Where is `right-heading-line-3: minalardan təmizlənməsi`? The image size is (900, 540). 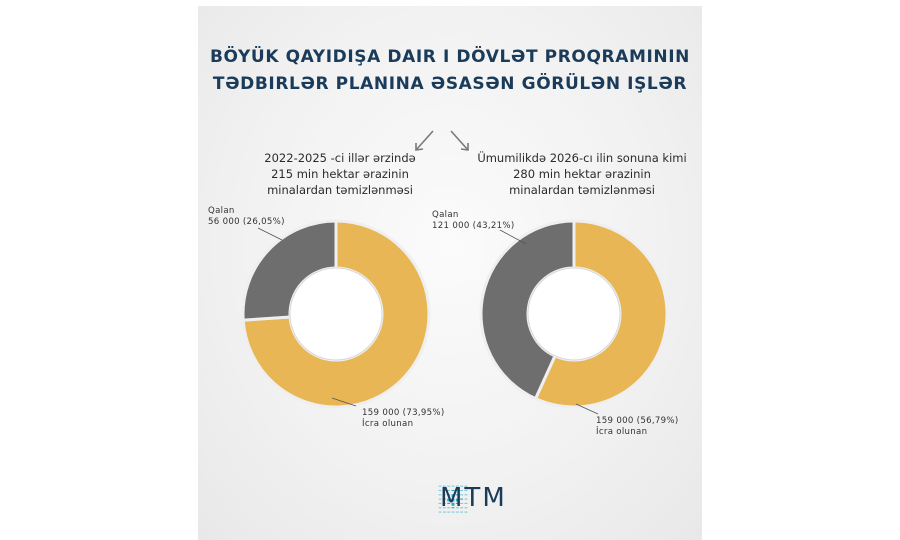
right-heading-line-3: minalardan təmizlənməsi is located at coordinates (582, 190).